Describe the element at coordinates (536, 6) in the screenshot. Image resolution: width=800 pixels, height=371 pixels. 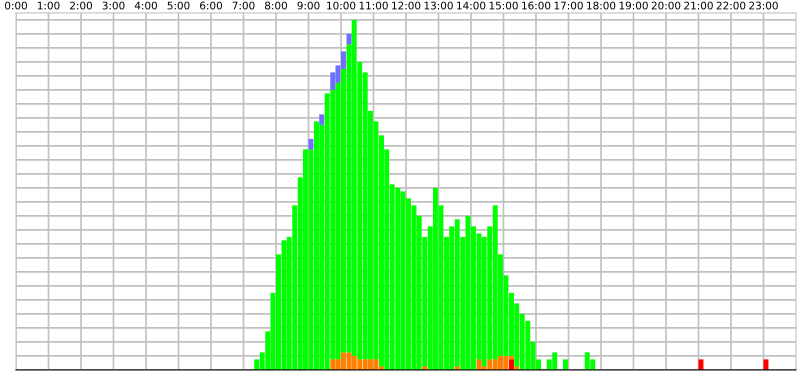
I see `x-tick-label: 16:00` at that location.